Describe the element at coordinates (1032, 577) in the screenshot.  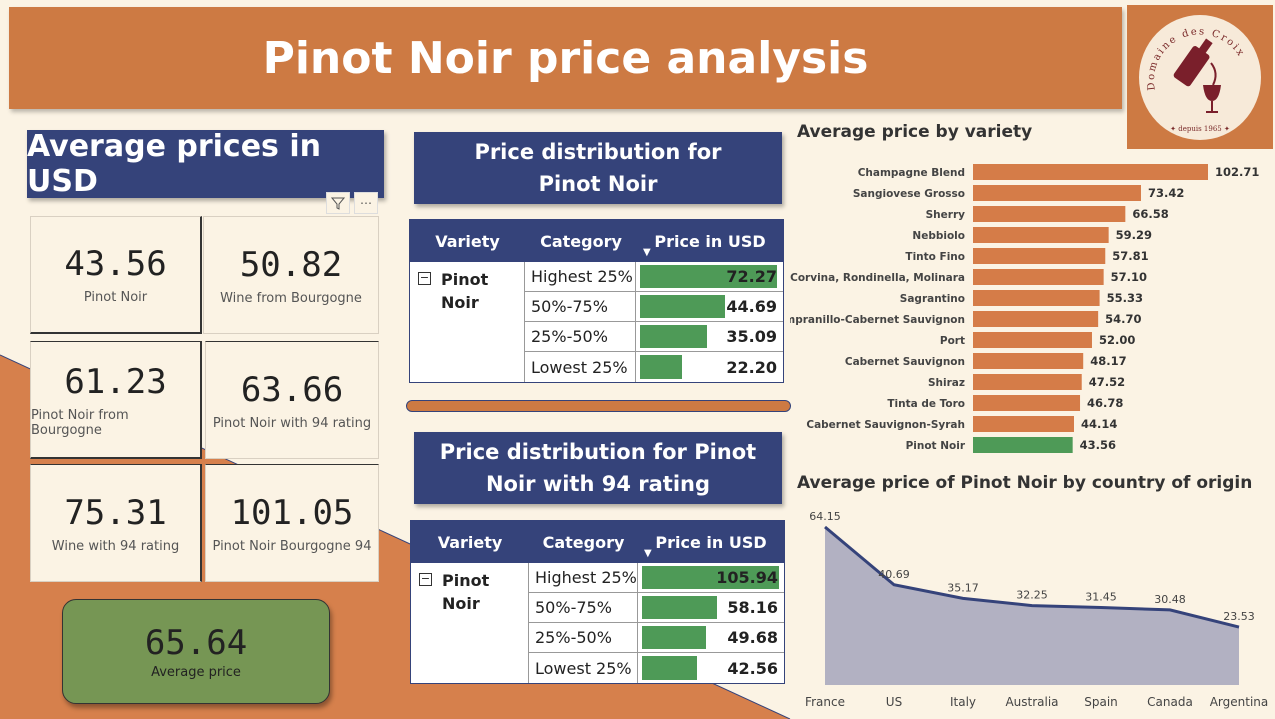
I see `area-line` at that location.